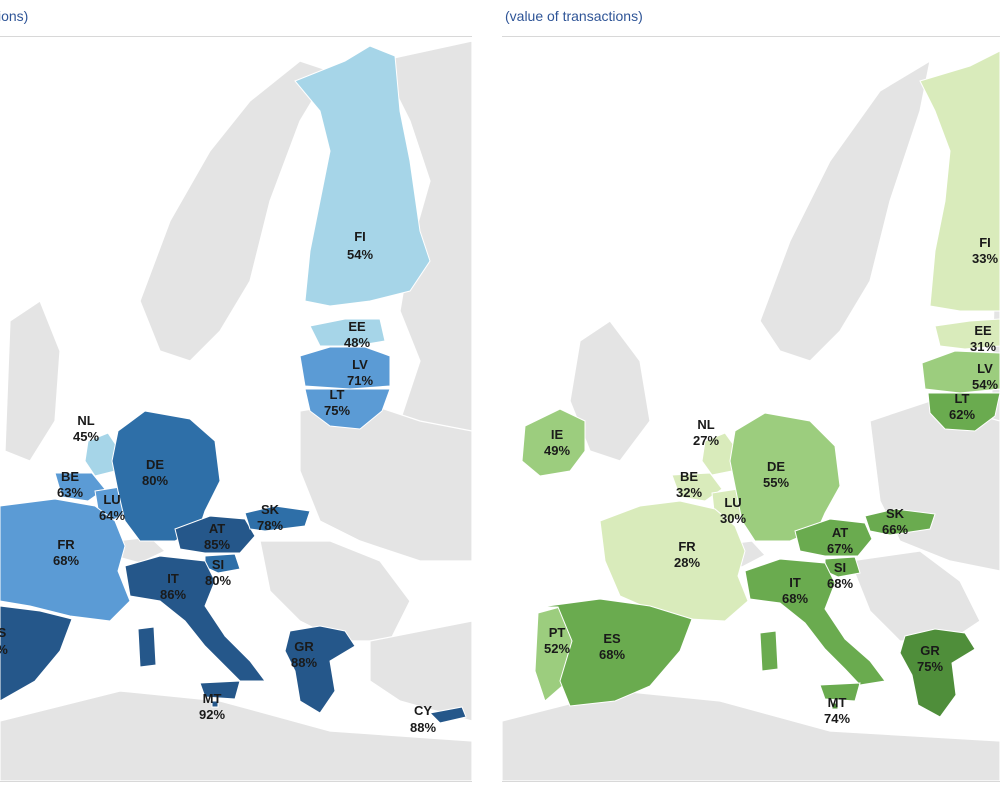 The image size is (1000, 794). Describe the element at coordinates (14, 16) in the screenshot. I see `left-panel-title: ions)` at that location.